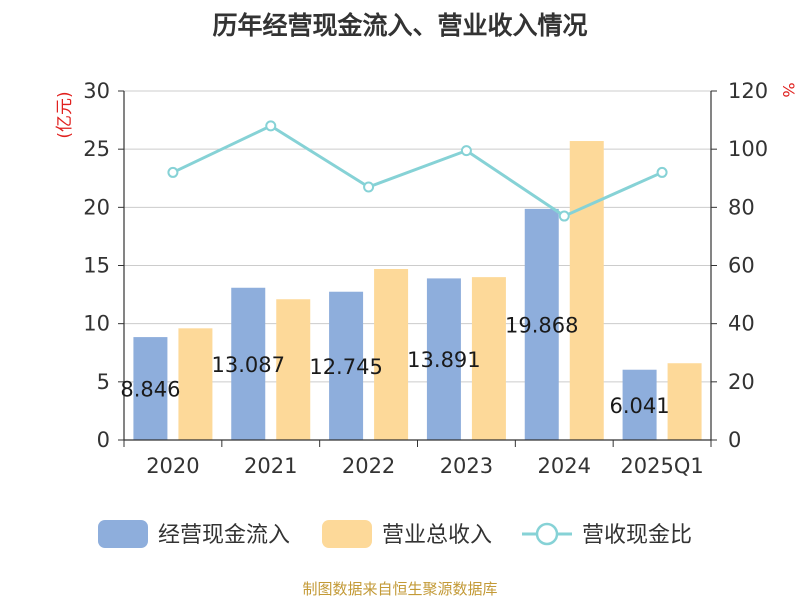 This screenshot has width=800, height=600. I want to click on data-labels: 8.846 13.087 12.745 13.891 19.868 6.041, so click(394, 365).